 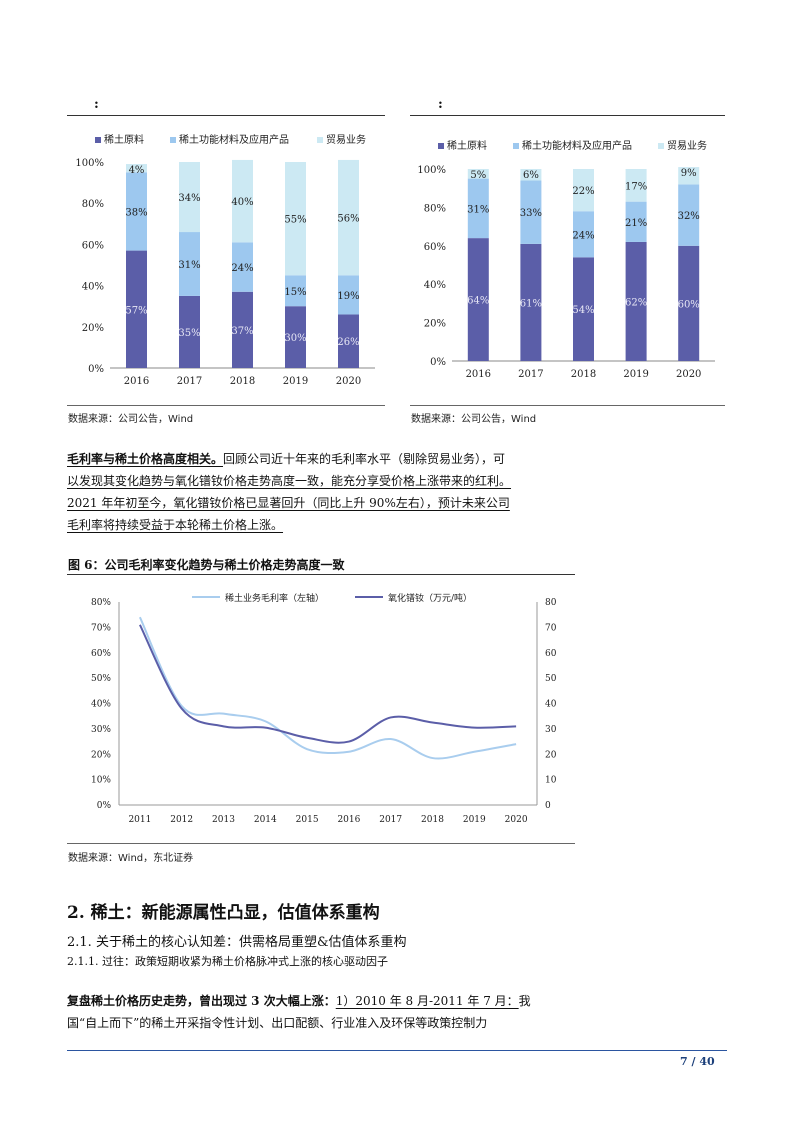 I want to click on data-label: 33%, so click(x=531, y=213).